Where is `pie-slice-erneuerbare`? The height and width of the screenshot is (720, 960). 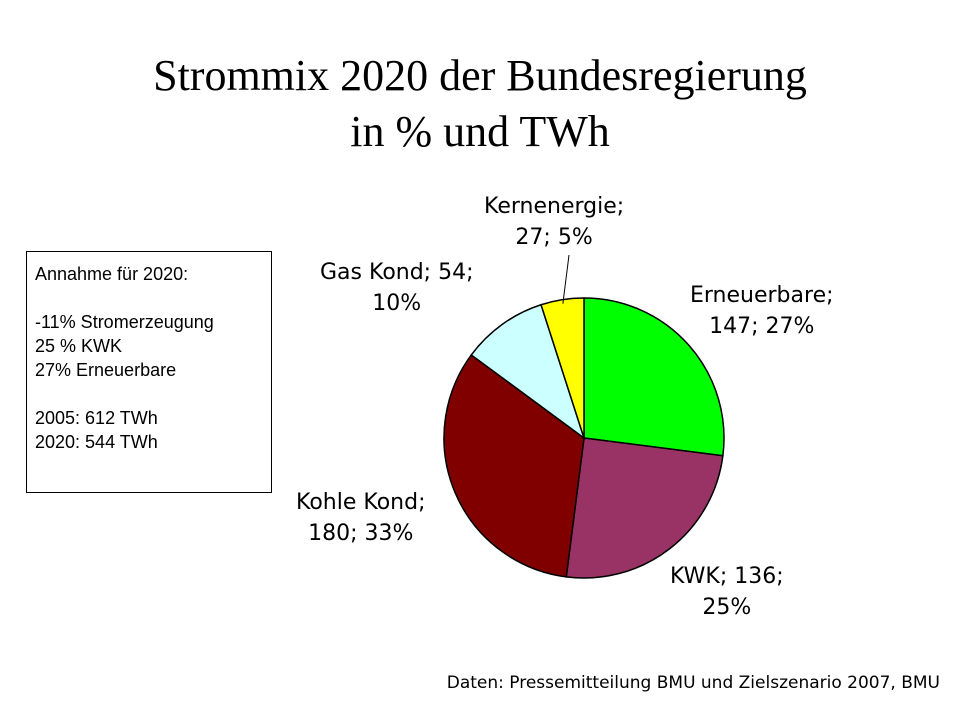 pie-slice-erneuerbare is located at coordinates (654, 377).